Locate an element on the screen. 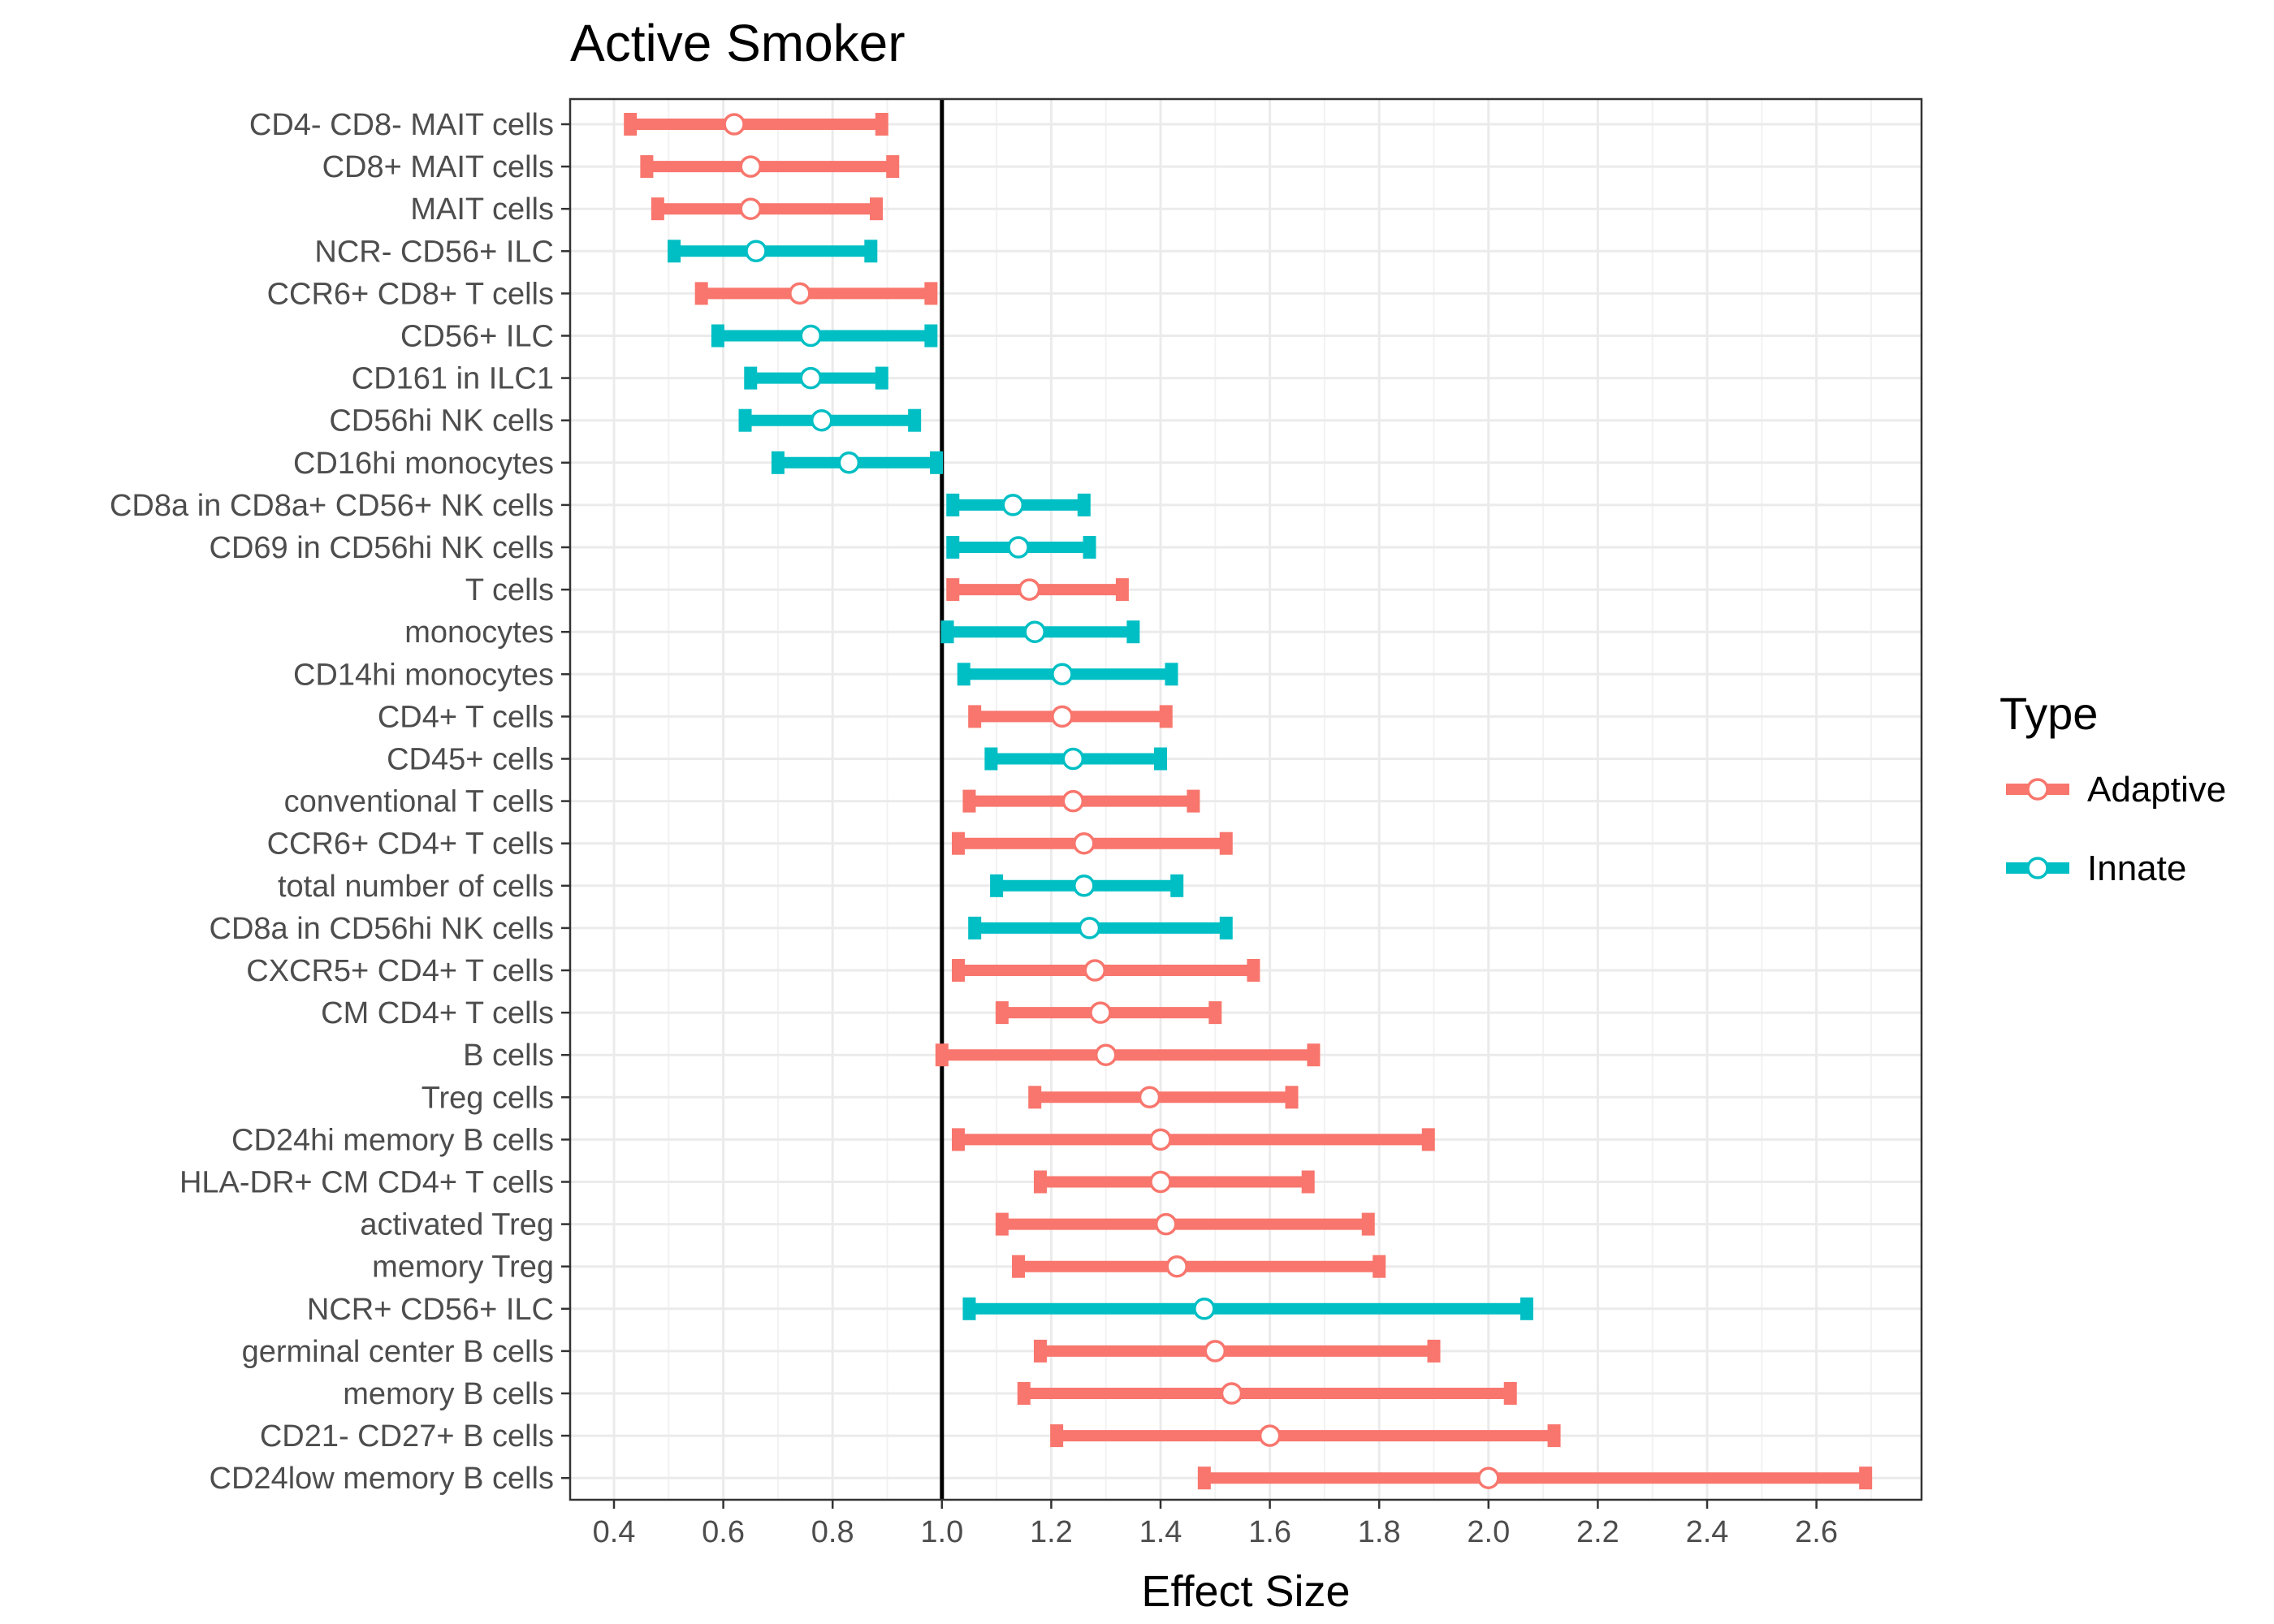  y-tick-label: T cells is located at coordinates (509, 590).